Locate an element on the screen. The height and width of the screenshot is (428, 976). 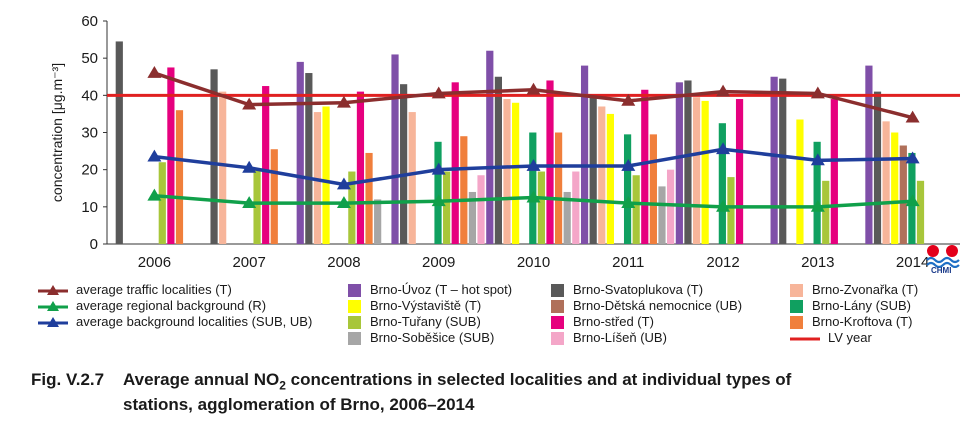
caption-subscript: 2 is located at coordinates (282, 385).